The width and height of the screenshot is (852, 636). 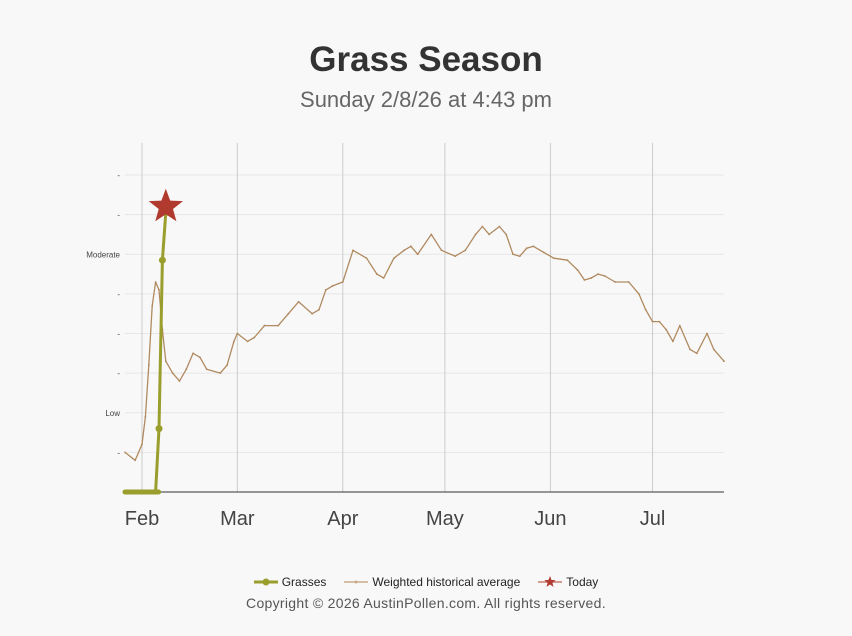 What do you see at coordinates (165, 205) in the screenshot?
I see `today-star-icon` at bounding box center [165, 205].